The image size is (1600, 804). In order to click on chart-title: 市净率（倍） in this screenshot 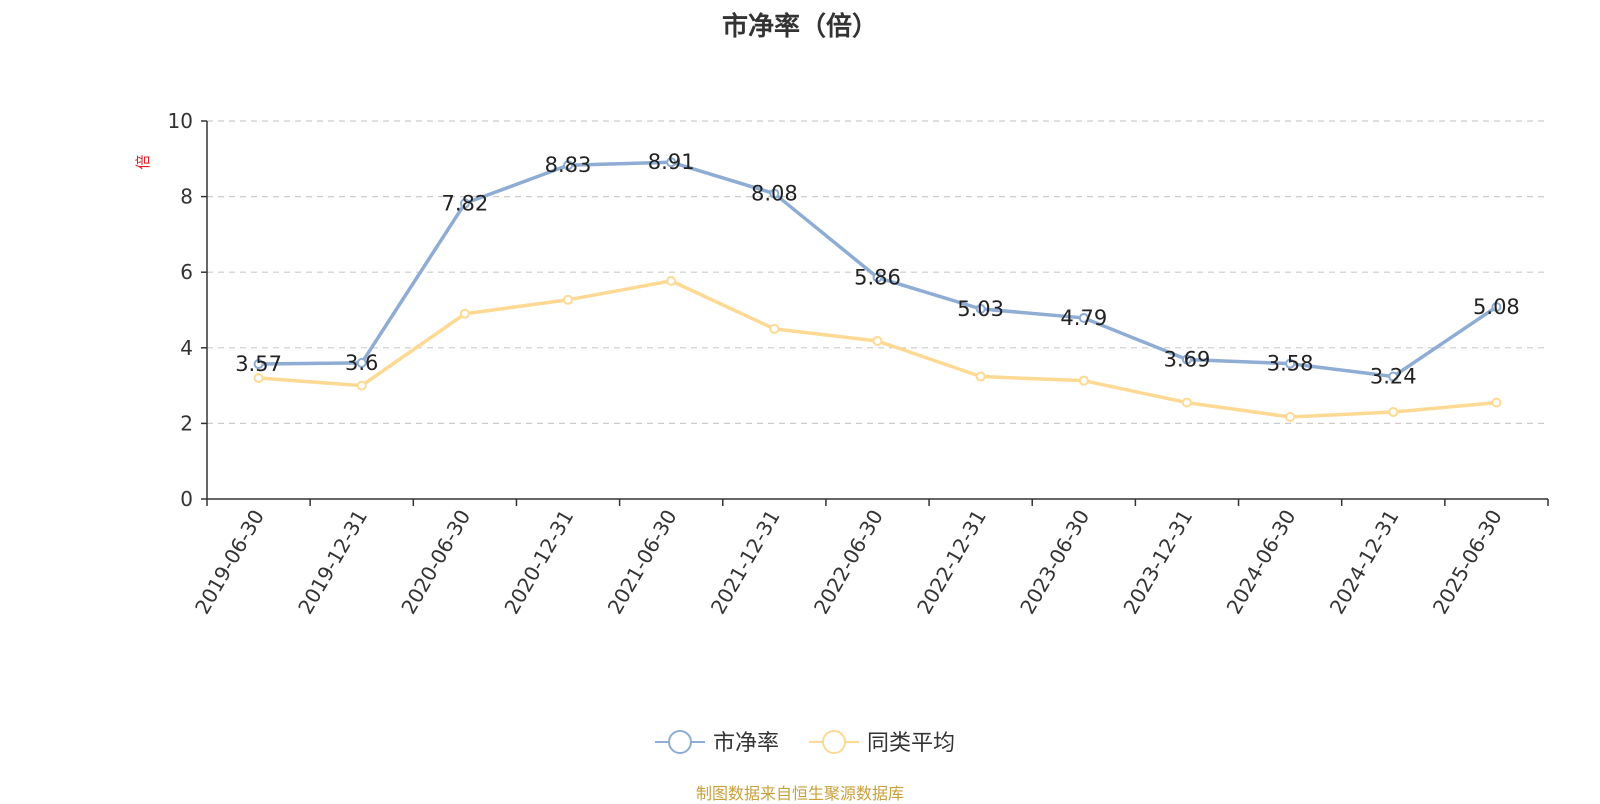, I will do `click(799, 27)`.